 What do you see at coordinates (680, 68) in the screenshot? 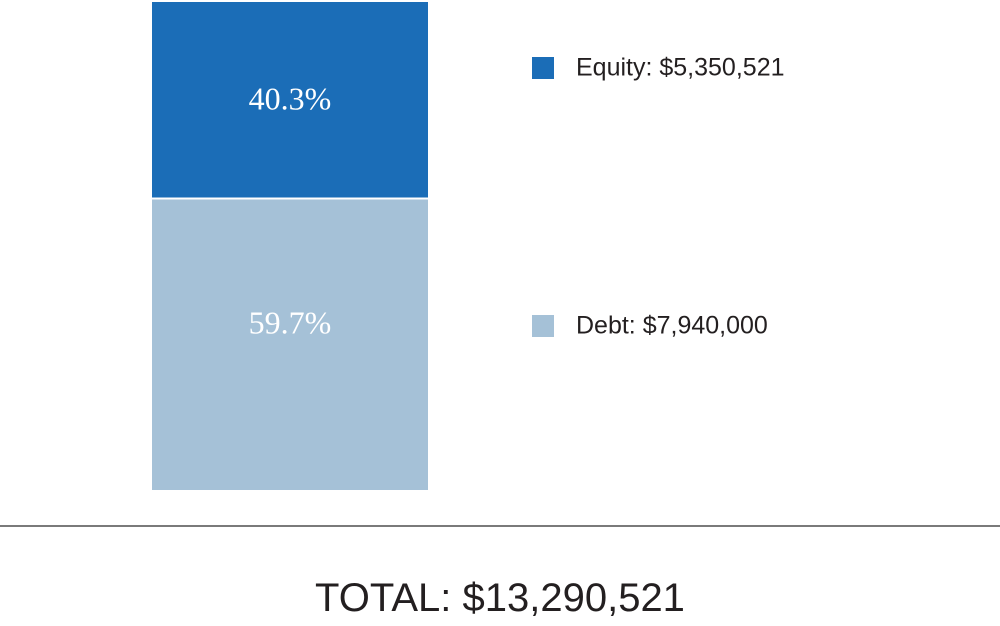
I see `legend-label-equity: Equity: $5,350,521` at bounding box center [680, 68].